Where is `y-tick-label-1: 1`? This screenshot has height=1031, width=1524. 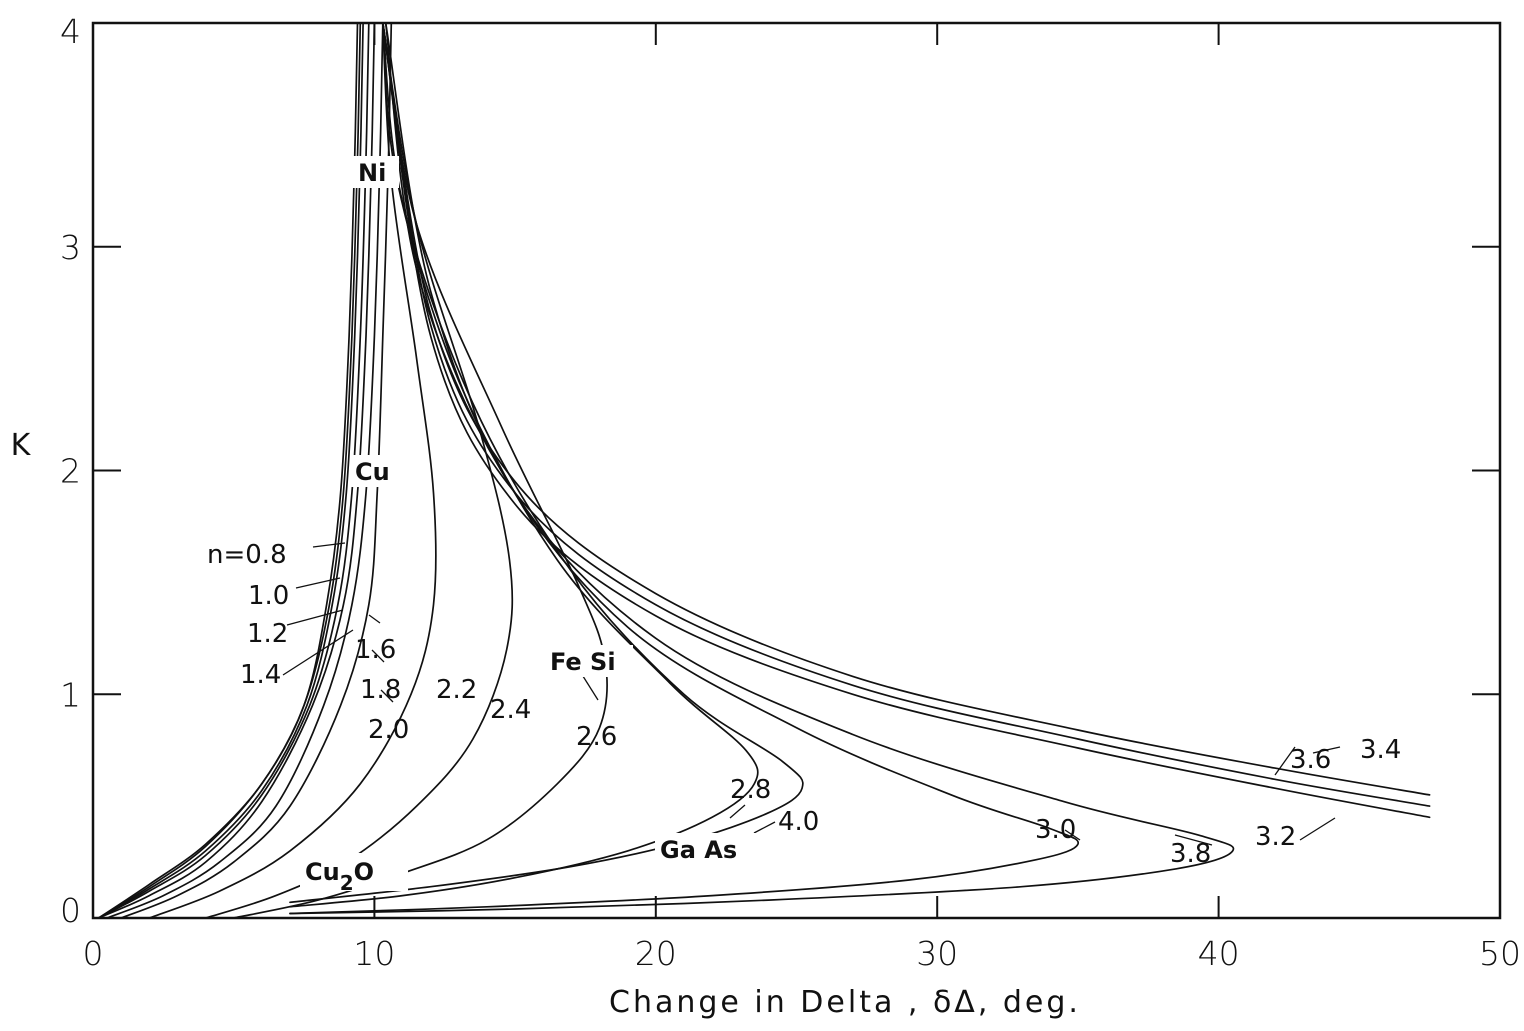
y-tick-label-1: 1 is located at coordinates (70, 694).